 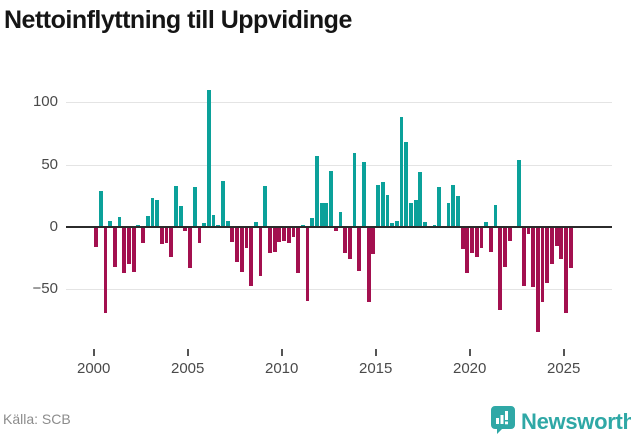 I want to click on newsworthy-badge-icon, so click(x=503, y=422).